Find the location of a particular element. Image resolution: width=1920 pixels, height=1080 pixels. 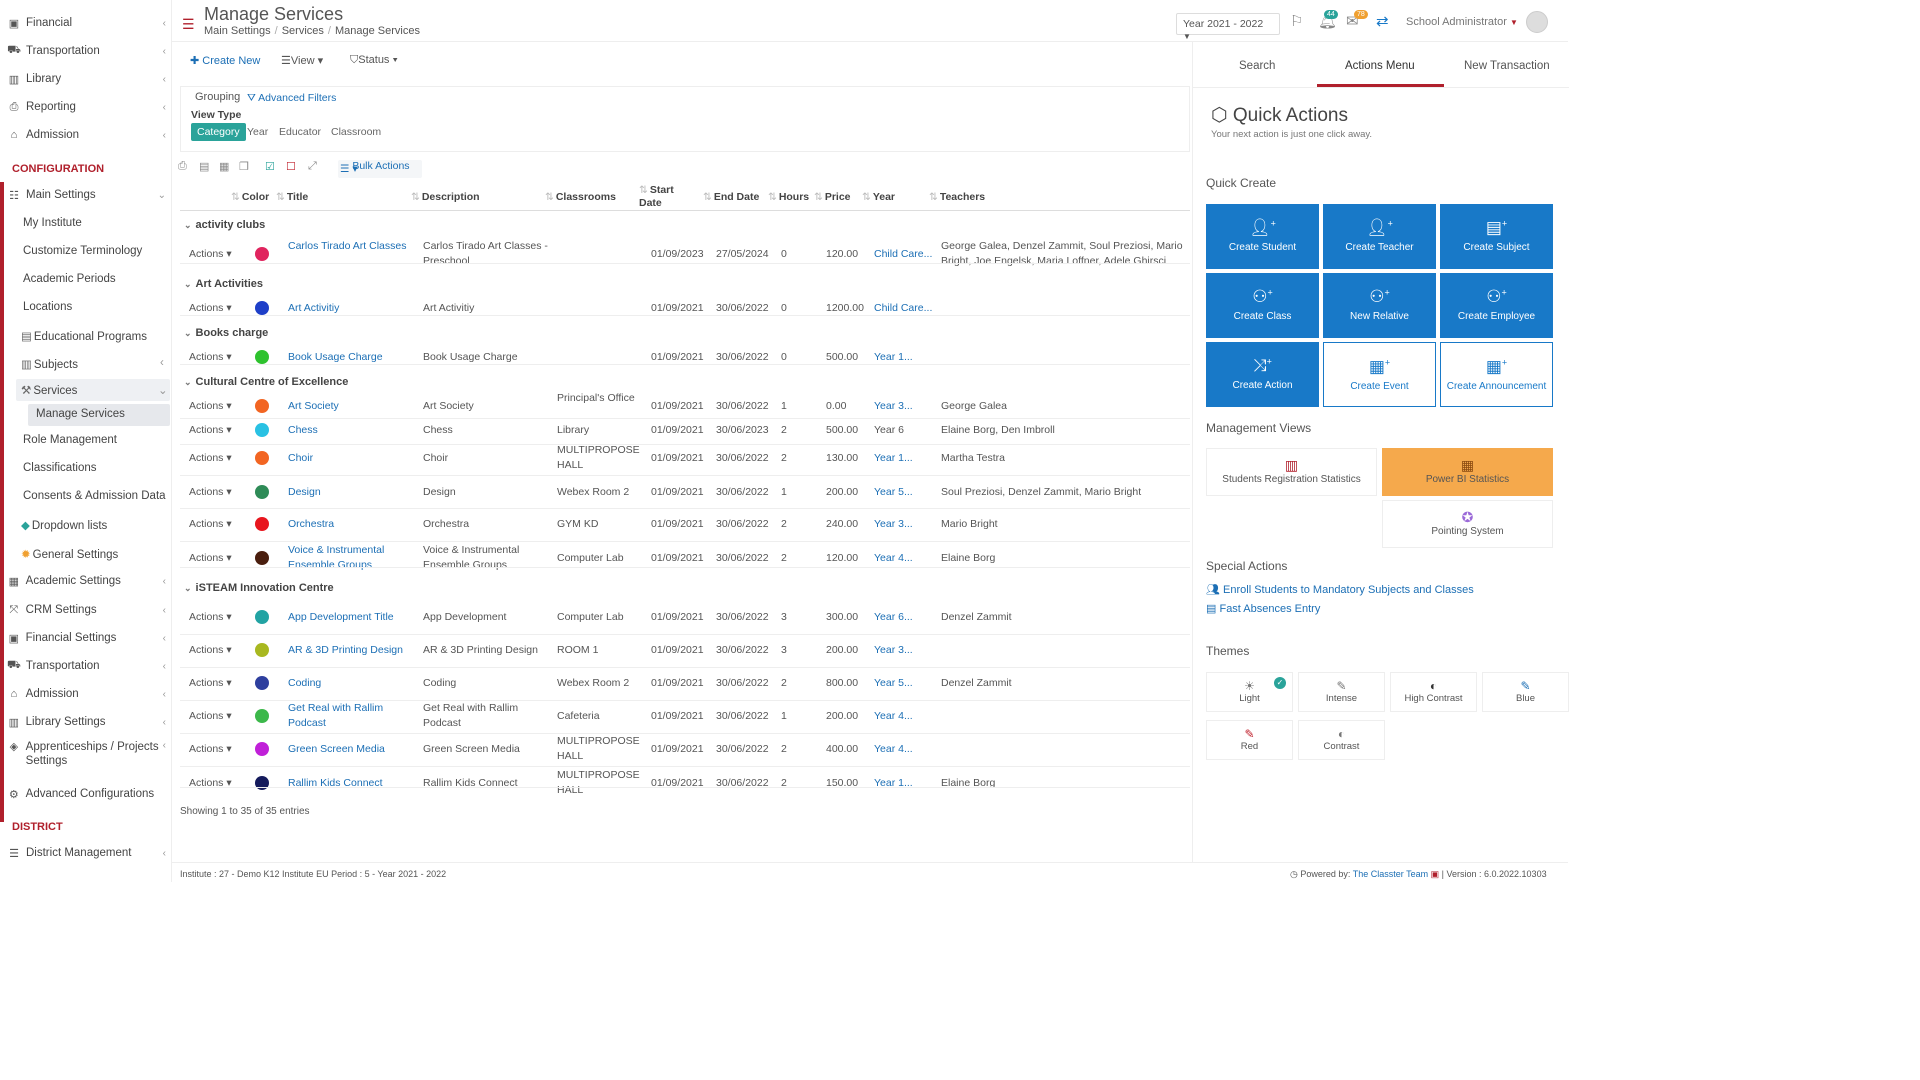

group-header: ⌄ Books charge is located at coordinates (685, 336).